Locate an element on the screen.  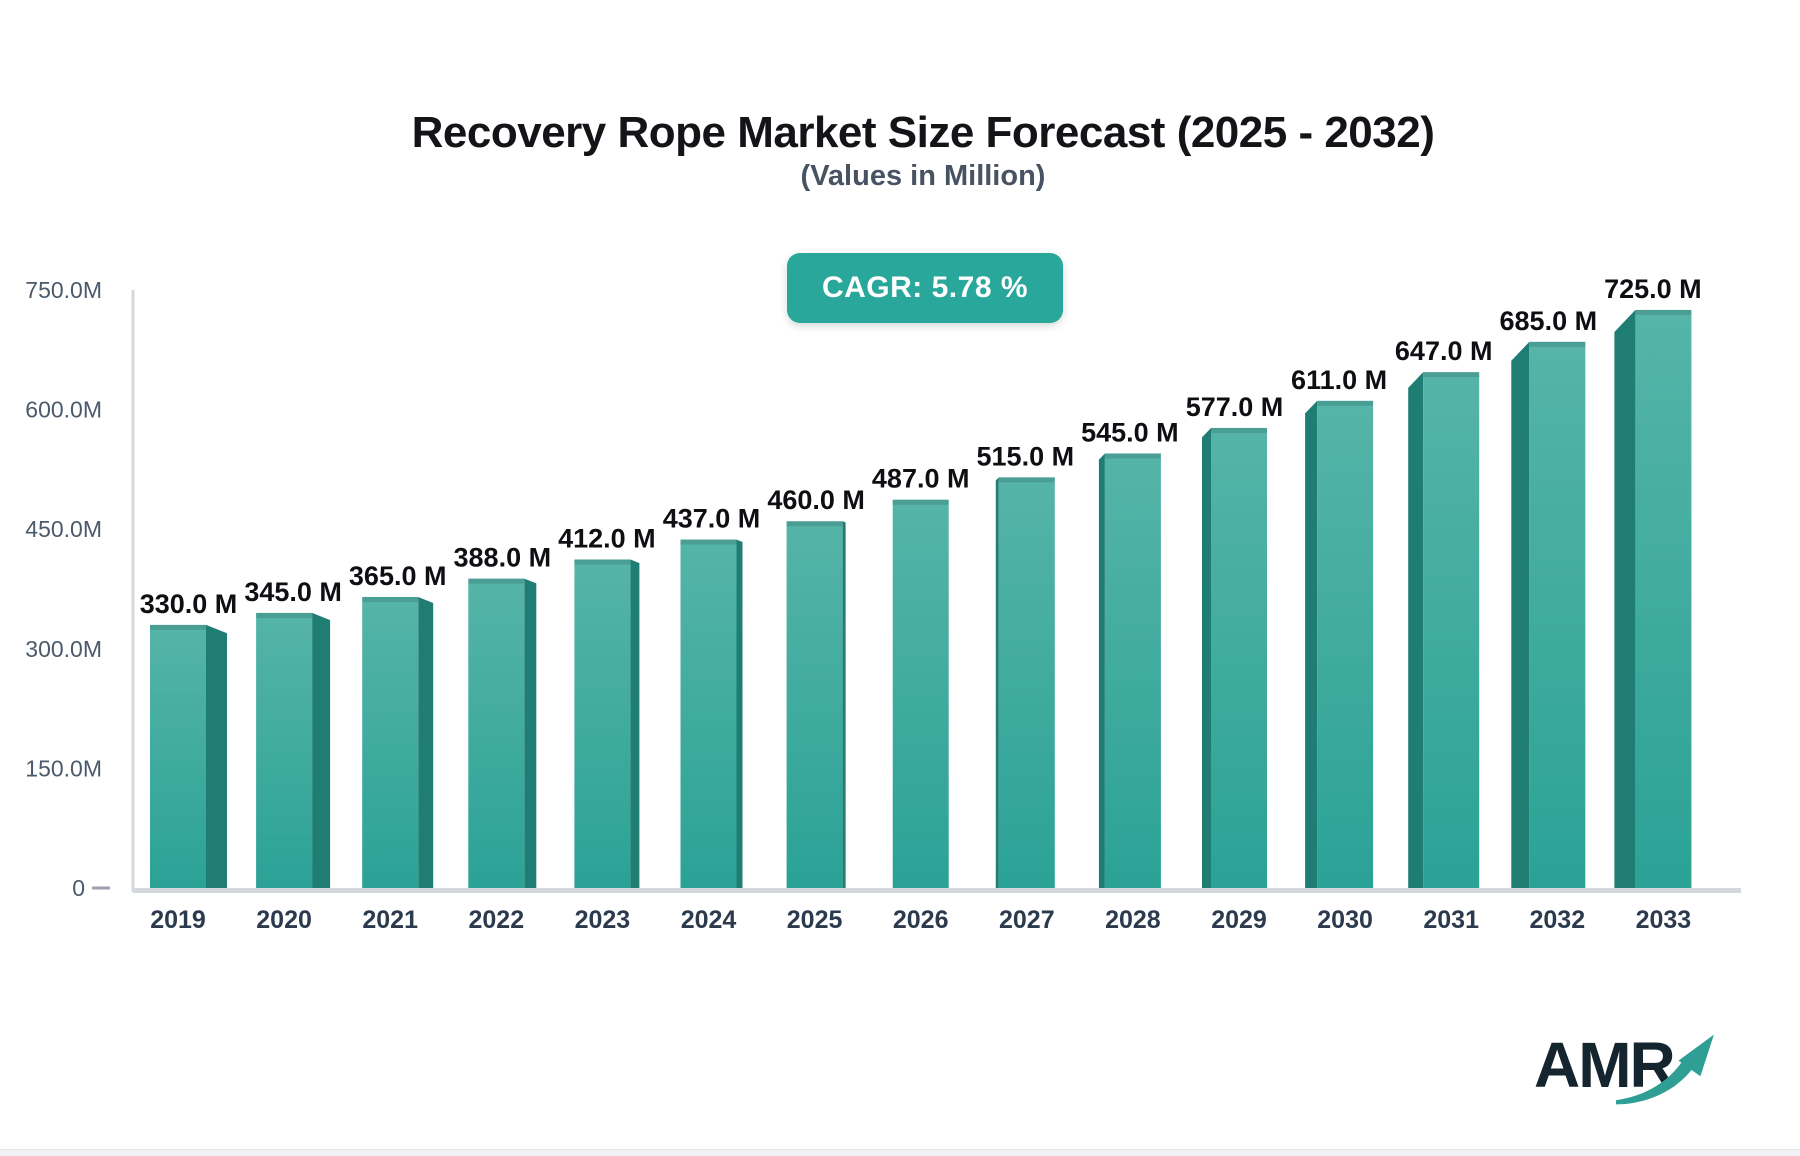
bar-group-2021: 365.0 M 2021 is located at coordinates (398, 747).